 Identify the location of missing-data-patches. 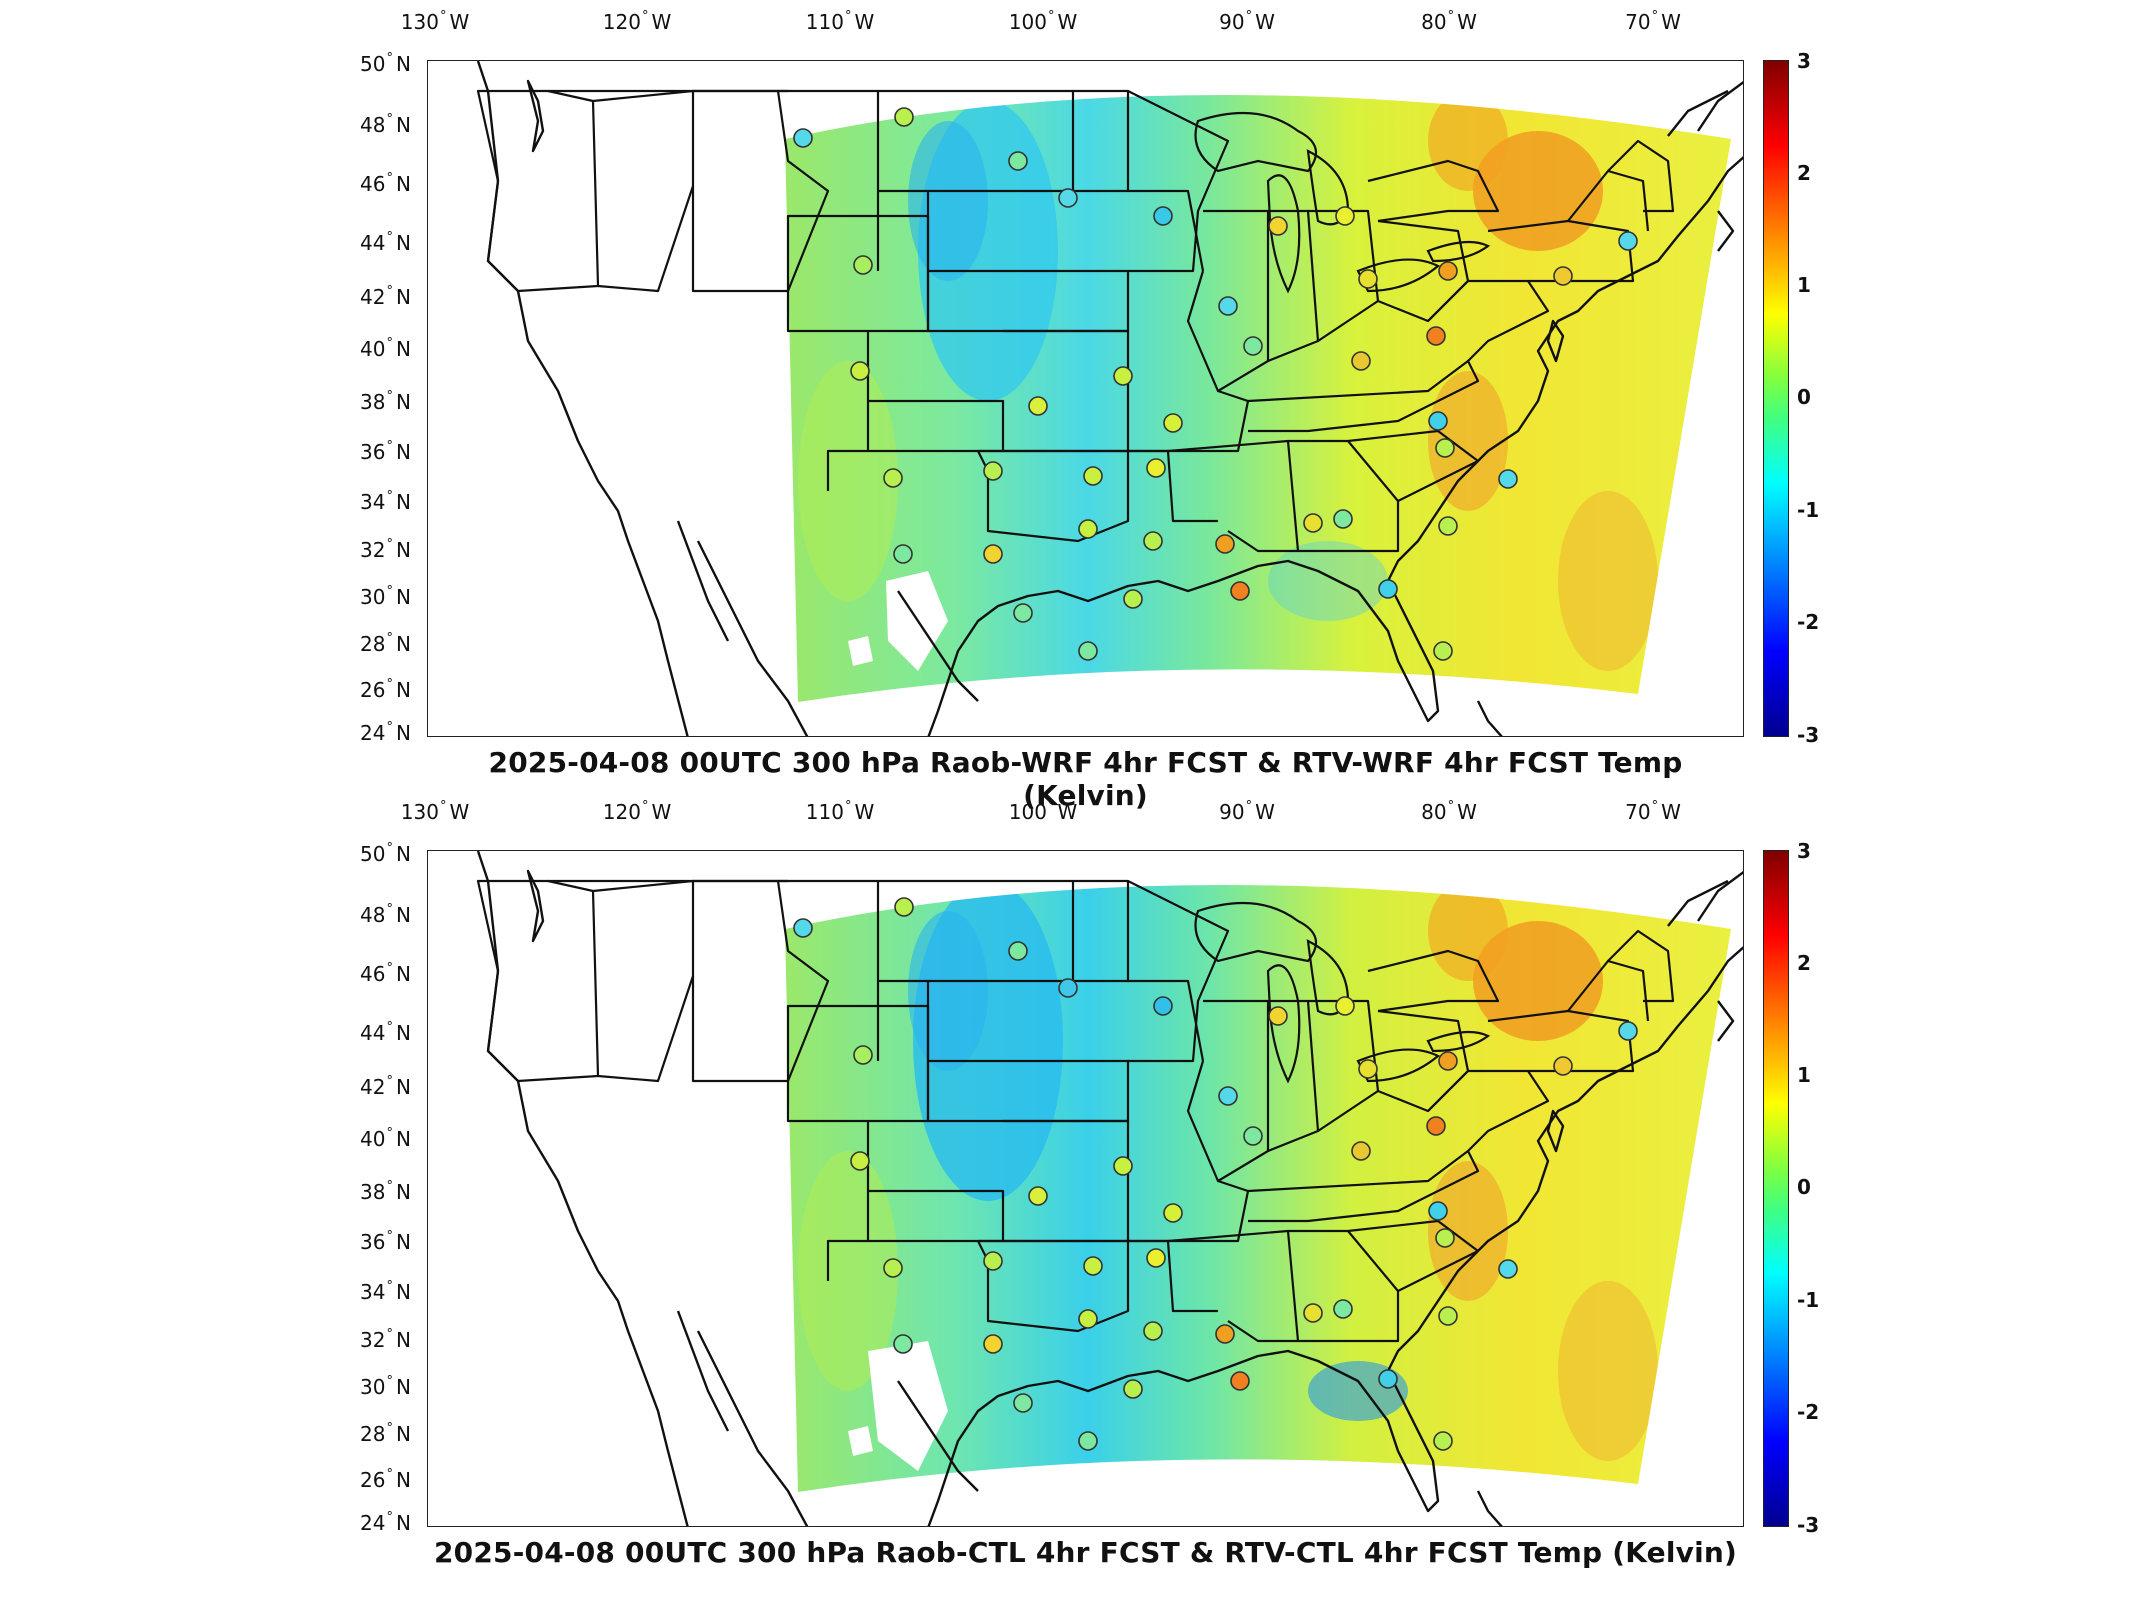
(898, 1406).